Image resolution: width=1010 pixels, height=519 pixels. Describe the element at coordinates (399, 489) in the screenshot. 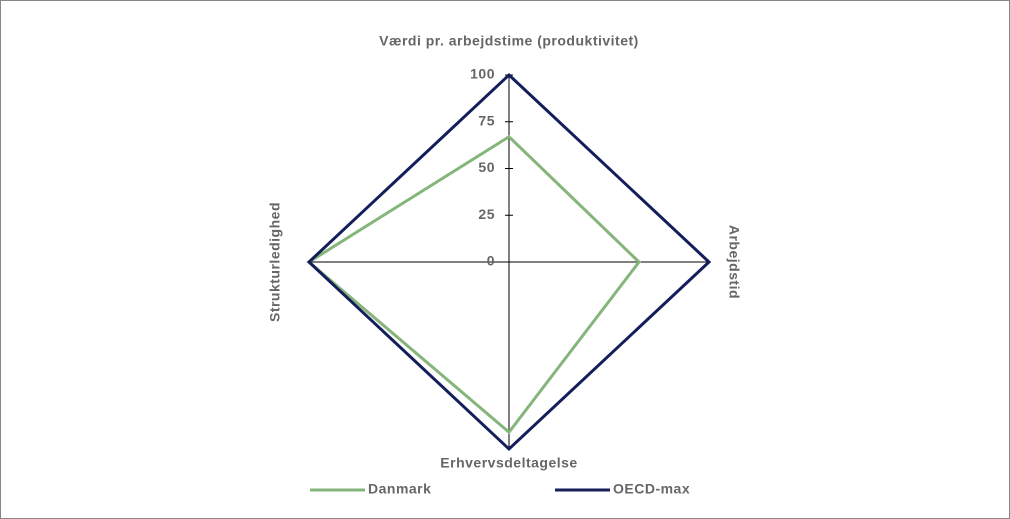

I see `legend-label: Danmark` at that location.